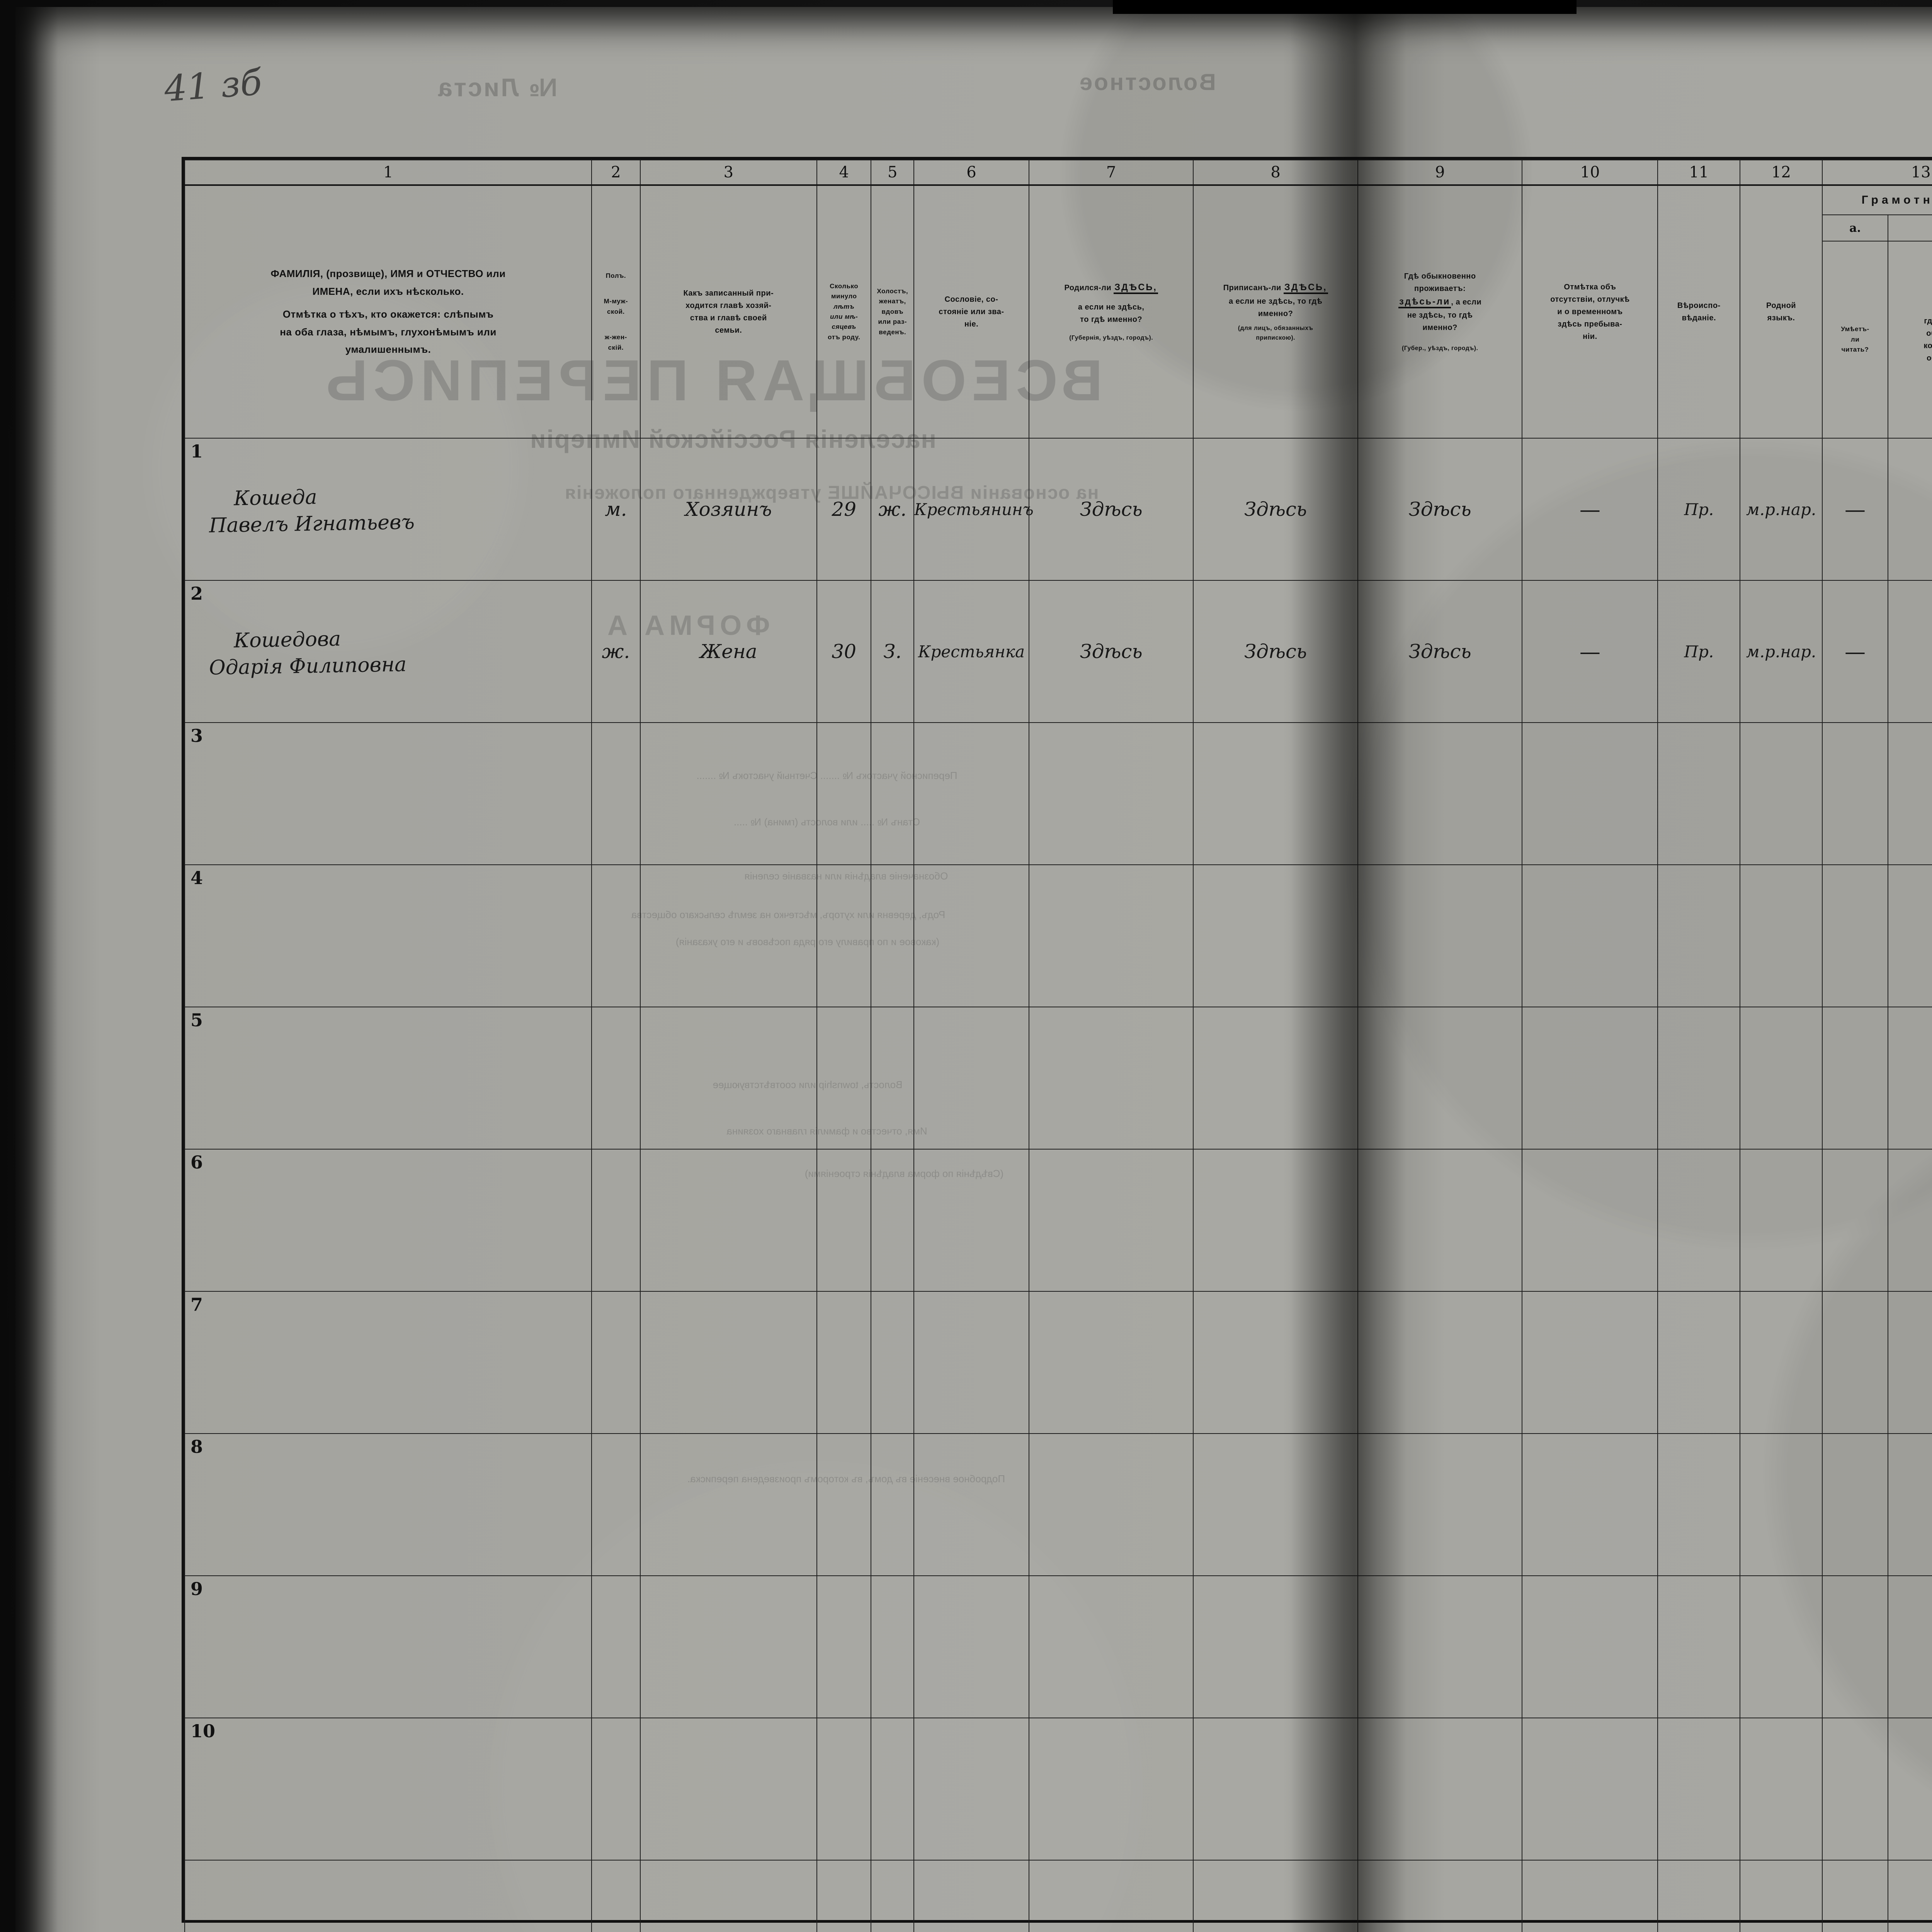 The height and width of the screenshot is (1932, 1932). I want to click on table-row: 512, so click(1058, 1078).